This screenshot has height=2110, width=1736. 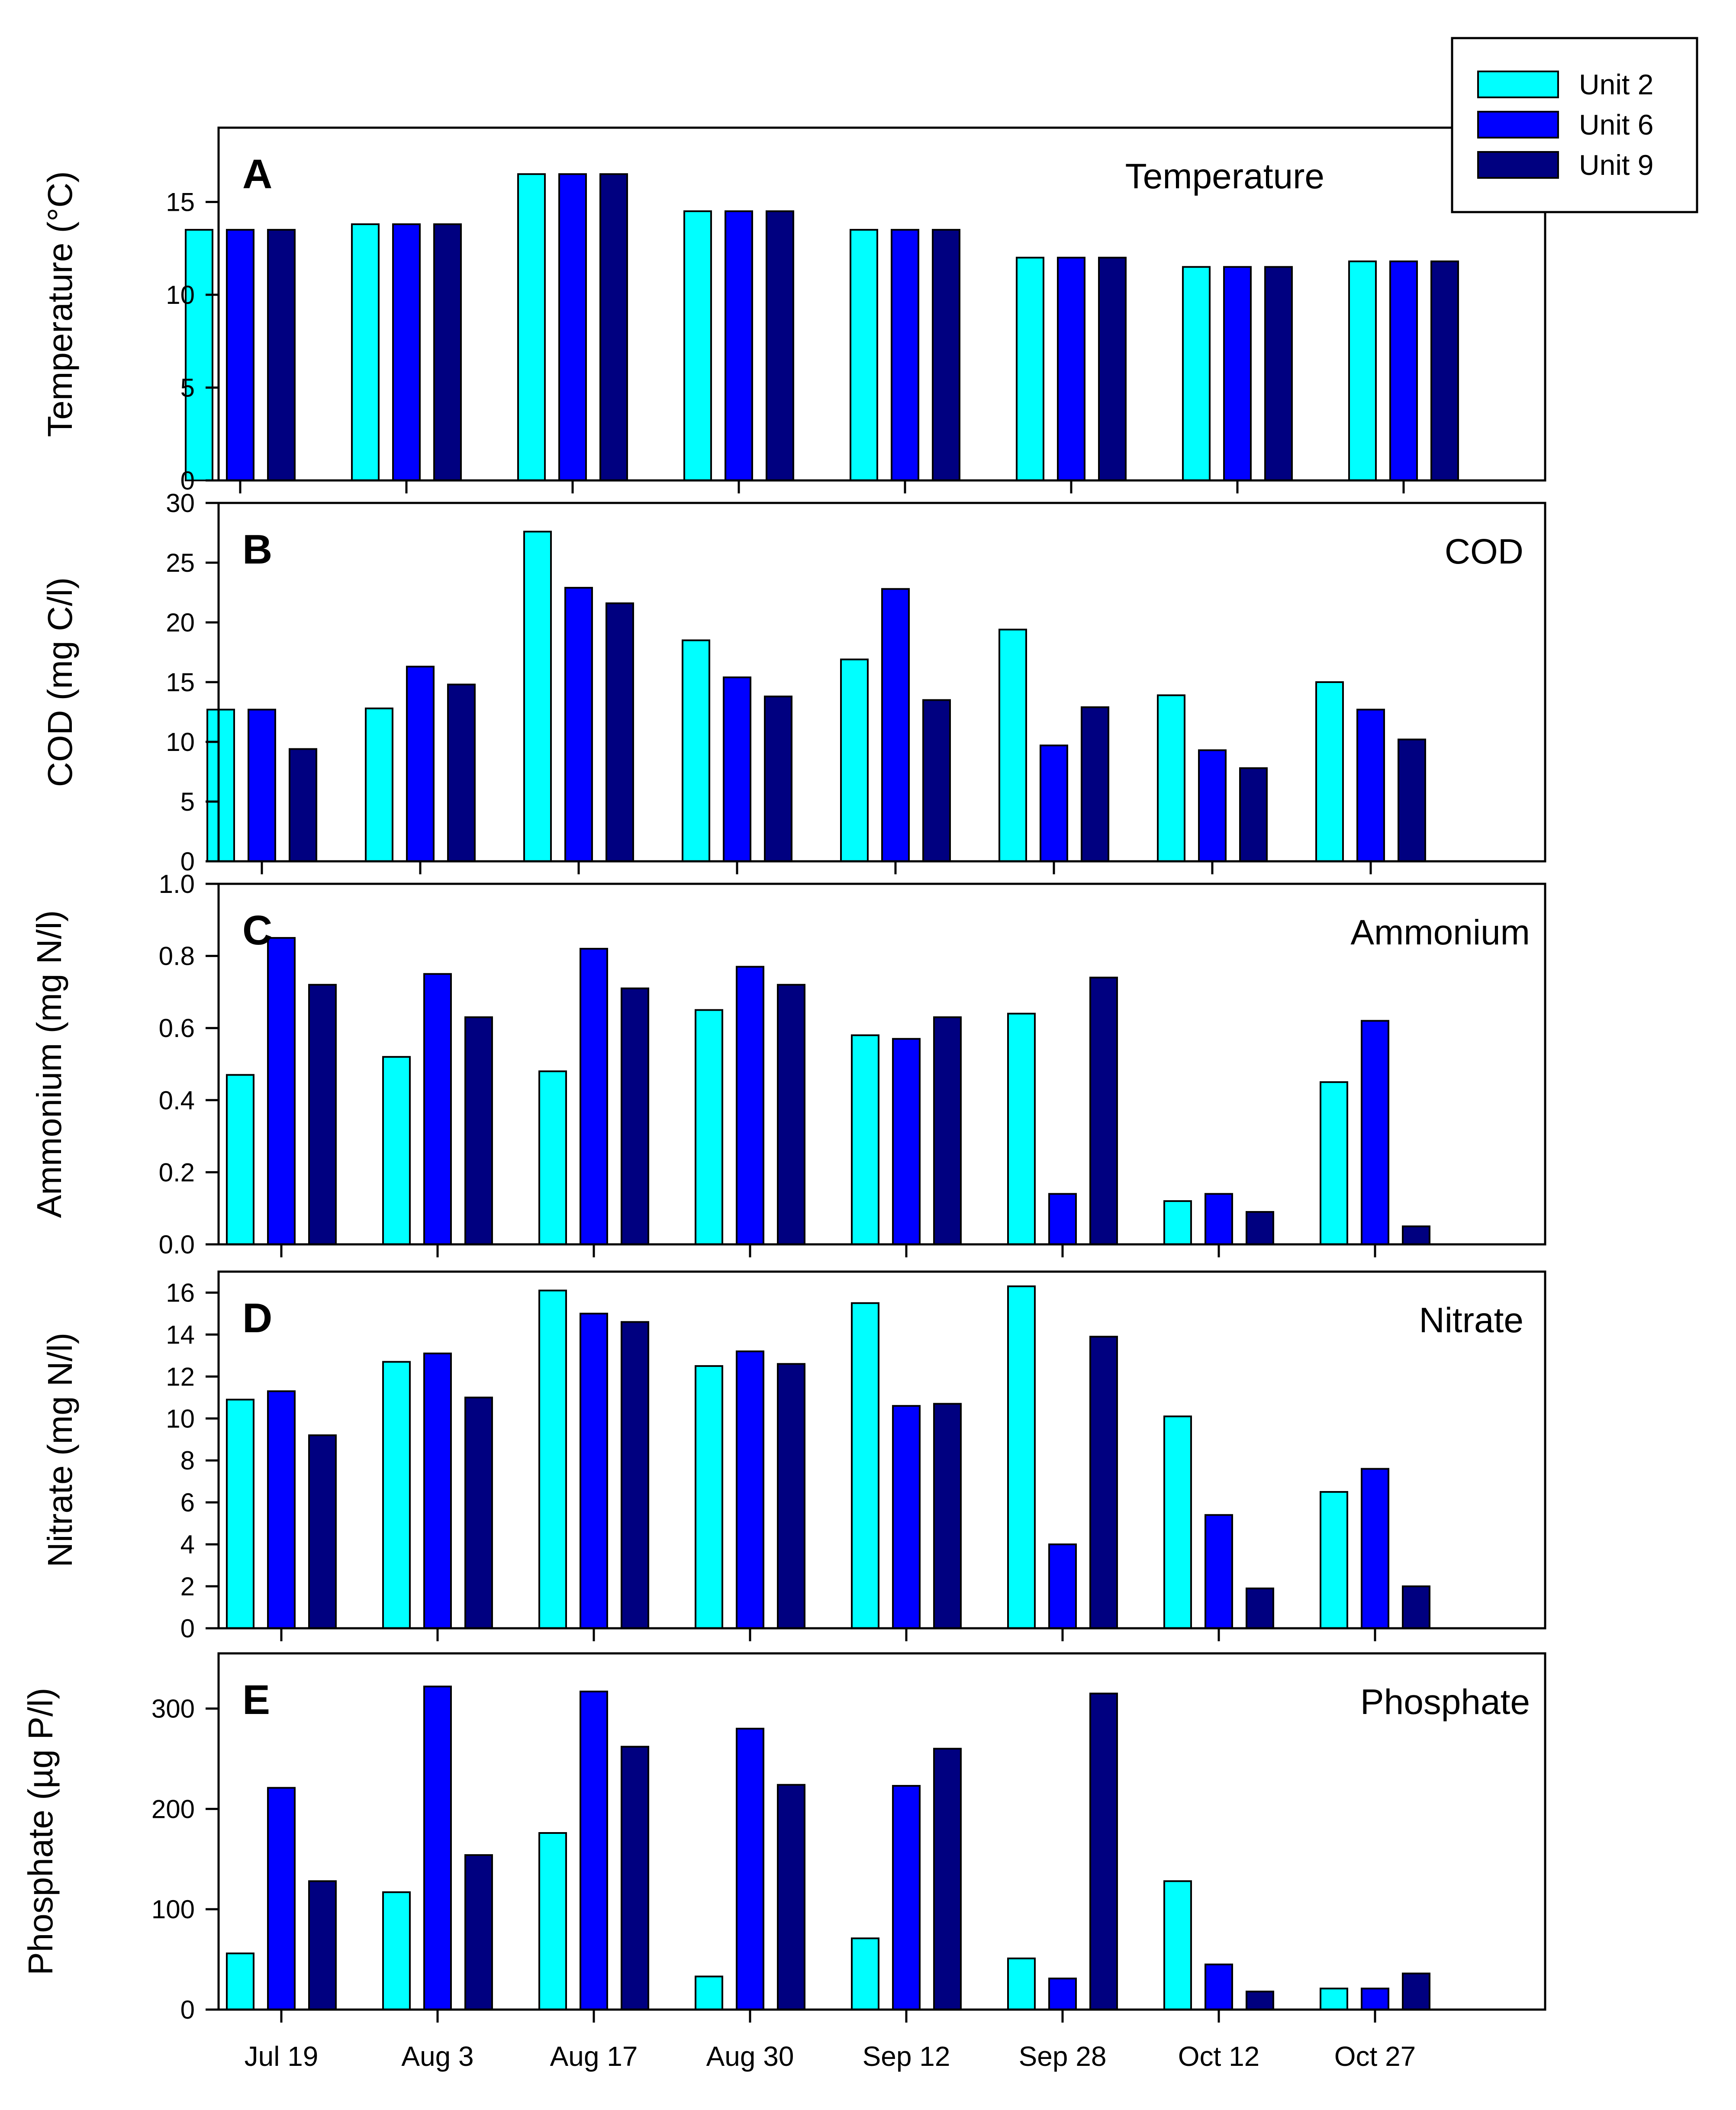 I want to click on y-tick-label-nitrate-1: 2, so click(x=187, y=1586).